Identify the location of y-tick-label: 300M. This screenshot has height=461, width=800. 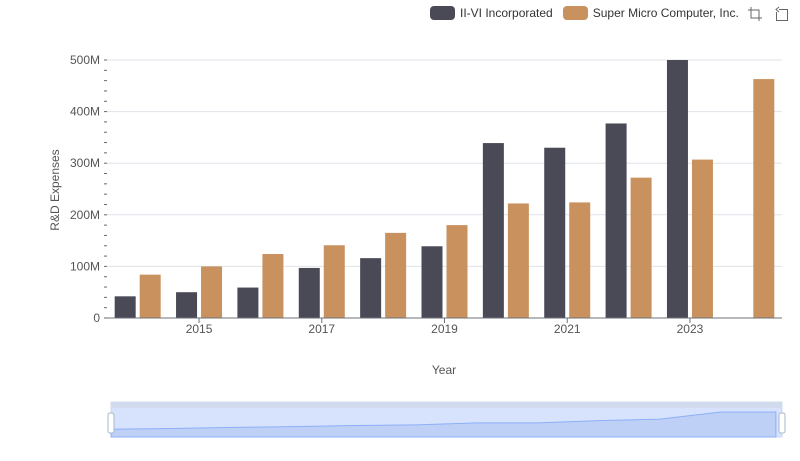
(85, 163).